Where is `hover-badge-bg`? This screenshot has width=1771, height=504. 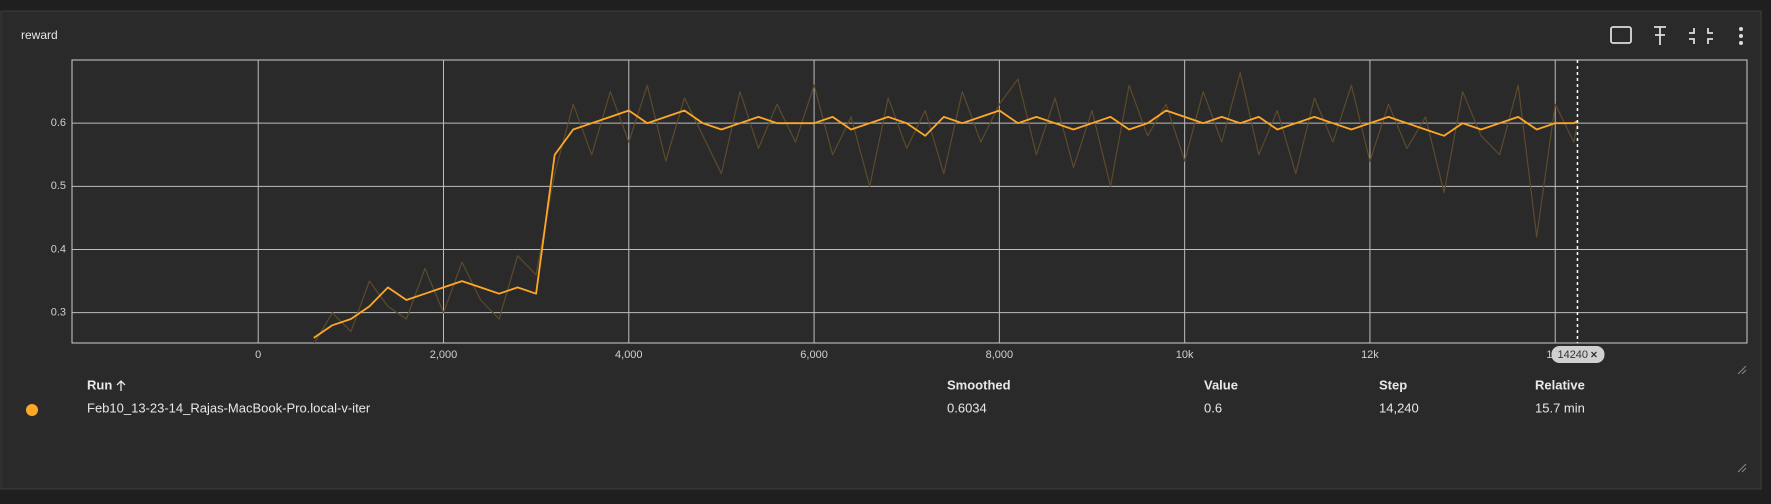 hover-badge-bg is located at coordinates (1578, 354).